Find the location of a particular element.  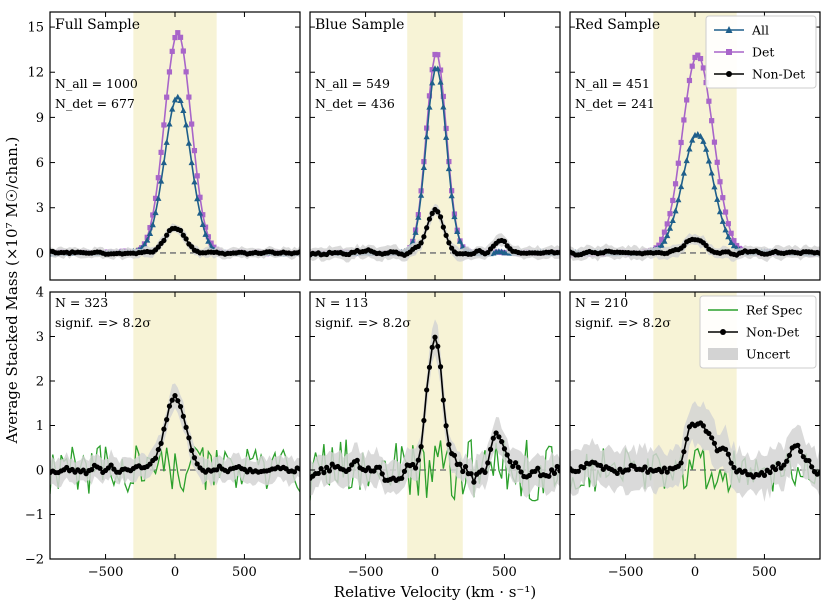

y-axis-label: Average Stacked Mass (×10⁷ M☉/chan.) is located at coordinates (12, 291).